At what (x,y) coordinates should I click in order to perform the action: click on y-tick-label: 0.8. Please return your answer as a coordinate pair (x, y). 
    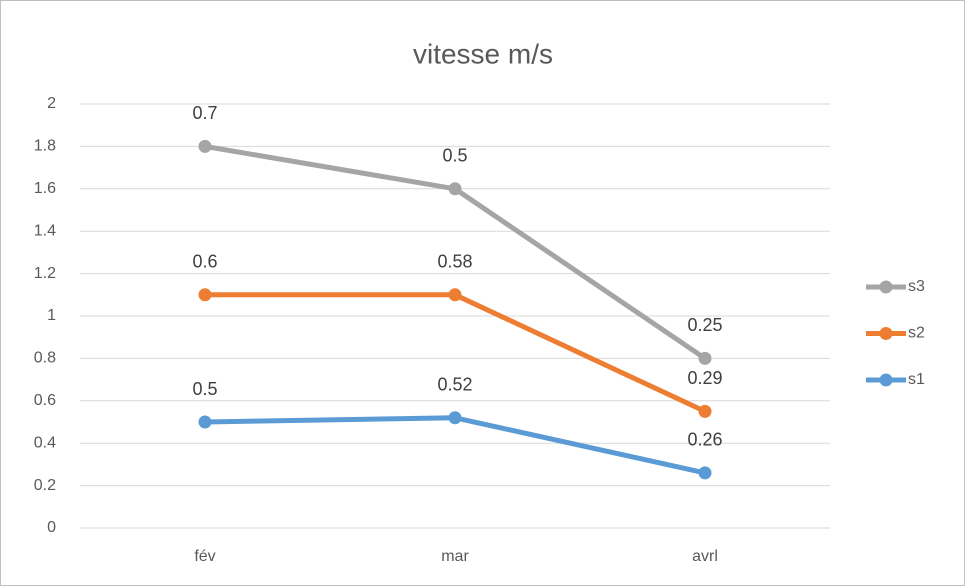
    Looking at the image, I should click on (45, 358).